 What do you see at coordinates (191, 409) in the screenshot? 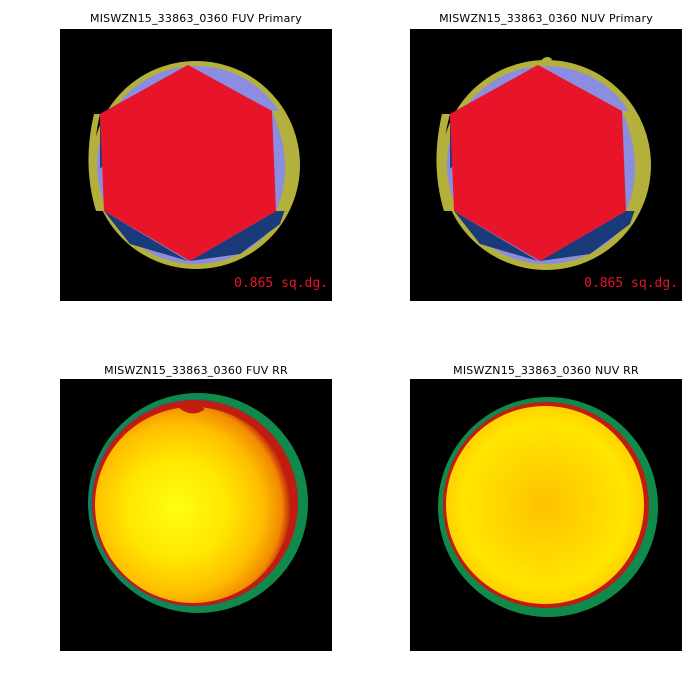
I see `top-notch` at bounding box center [191, 409].